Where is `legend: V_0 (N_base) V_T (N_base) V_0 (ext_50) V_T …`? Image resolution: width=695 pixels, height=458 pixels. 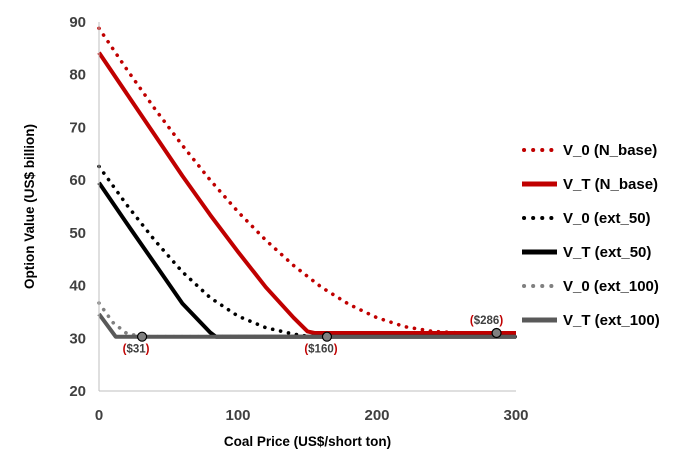
legend: V_0 (N_base) V_T (N_base) V_0 (ext_50) V_T … is located at coordinates (591, 235).